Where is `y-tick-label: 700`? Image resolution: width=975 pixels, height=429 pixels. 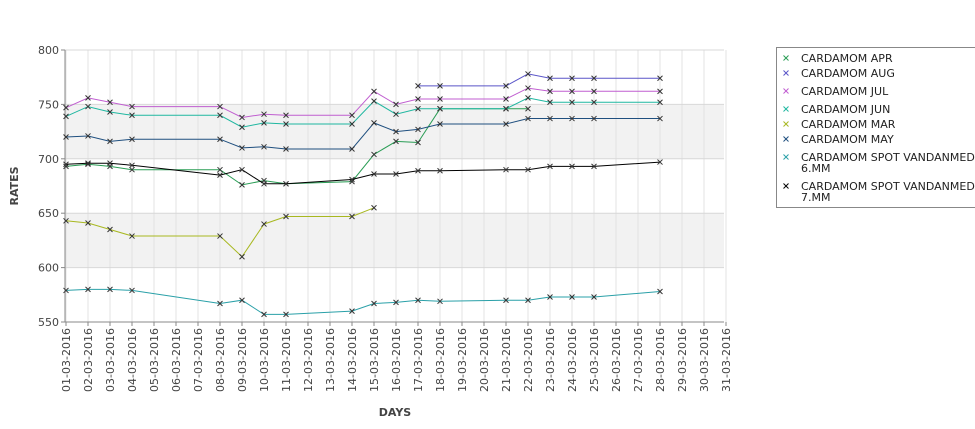
y-tick-label: 700 is located at coordinates (48, 159).